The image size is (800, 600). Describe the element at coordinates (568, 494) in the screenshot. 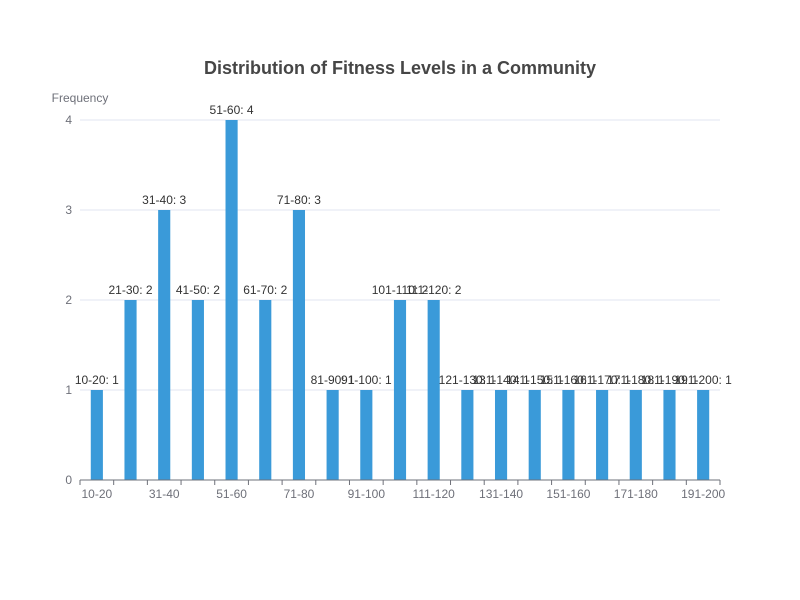

I see `x-tick-label: 151-160` at that location.